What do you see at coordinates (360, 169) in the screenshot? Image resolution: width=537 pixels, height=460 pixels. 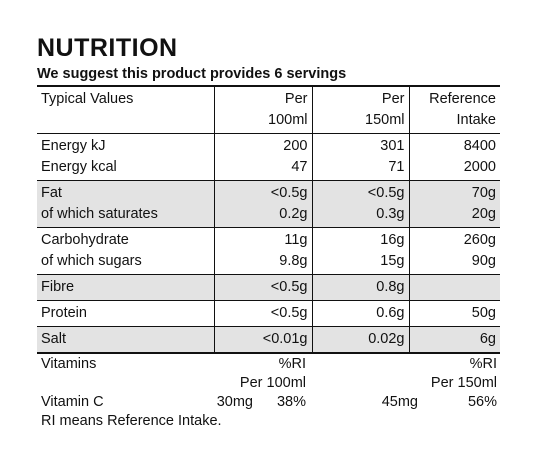 I see `row-per150: 71` at bounding box center [360, 169].